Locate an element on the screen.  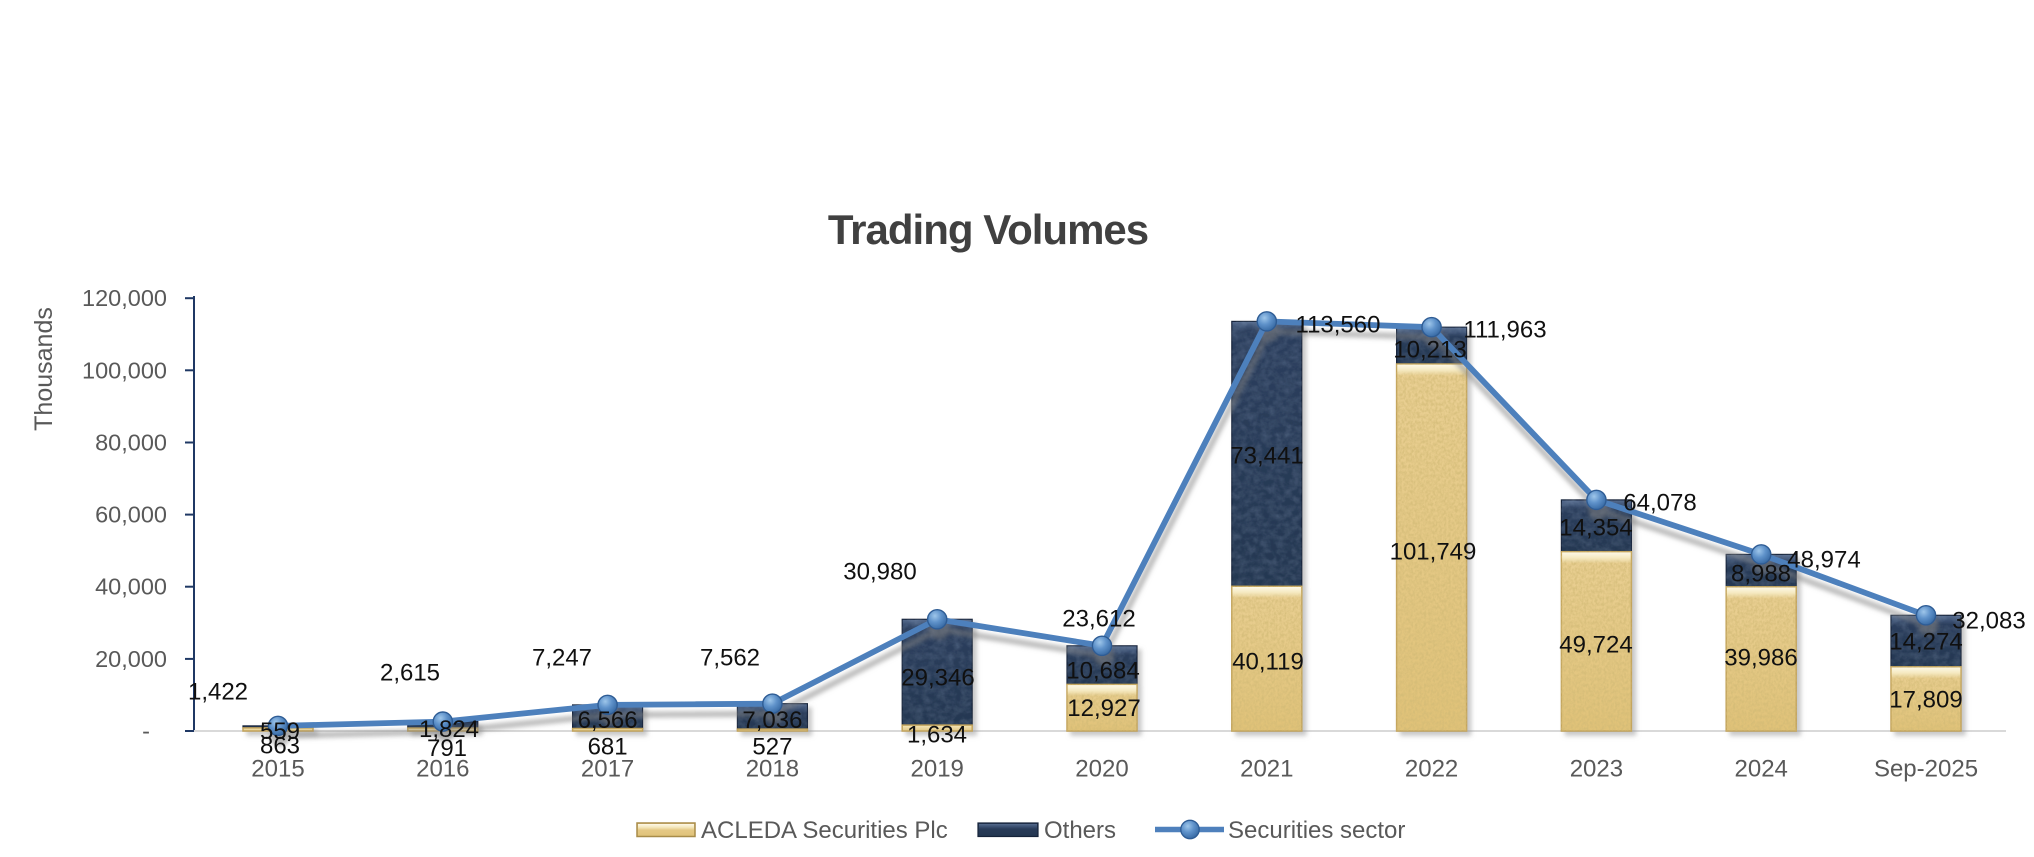
svg-text: Securities sector is located at coordinates (1316, 830).